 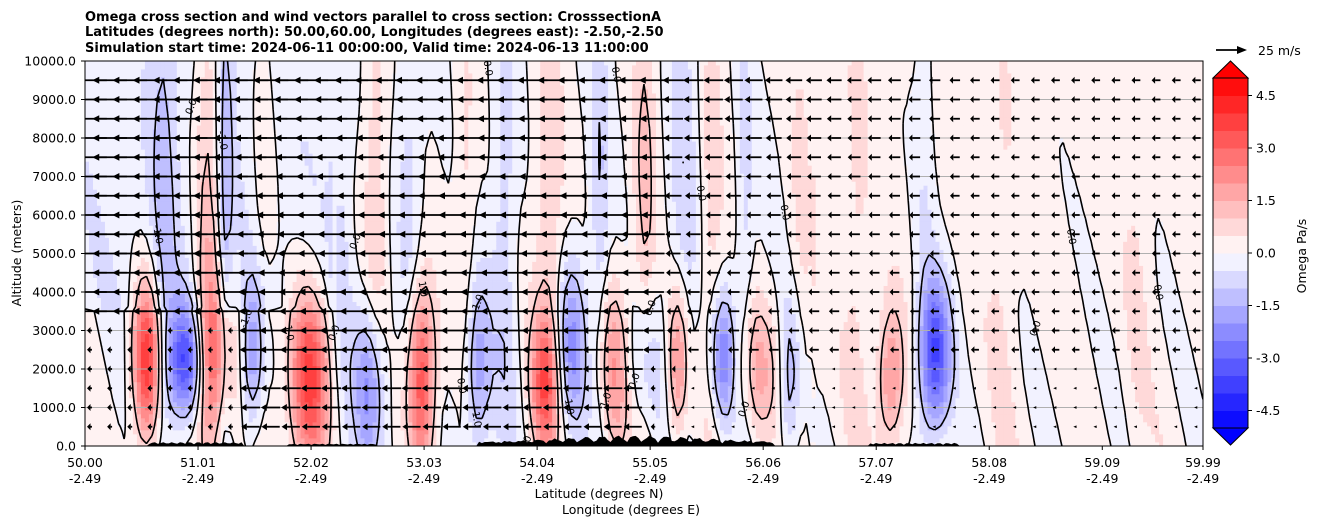 What do you see at coordinates (1268, 410) in the screenshot?
I see `colorbar-tick-label: -4.5` at bounding box center [1268, 410].